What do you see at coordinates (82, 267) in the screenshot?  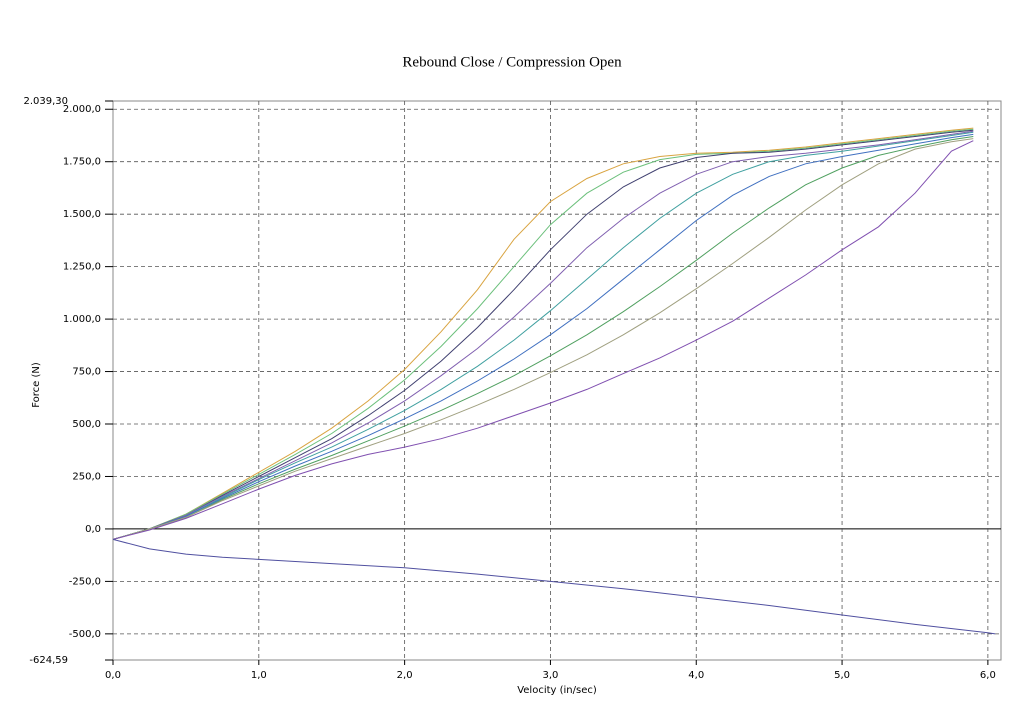 I see `y-tick-label: 1.250,0` at bounding box center [82, 267].